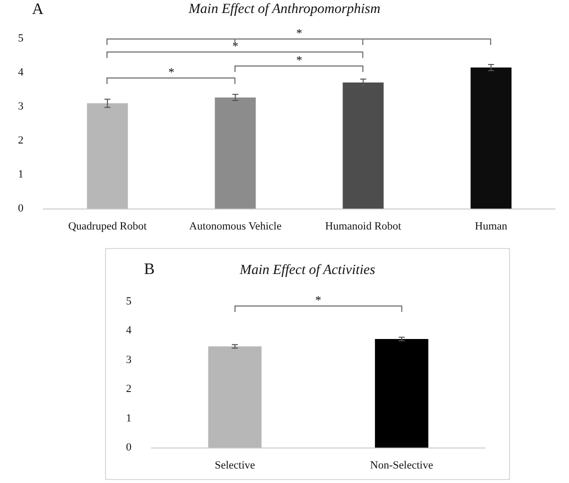 The width and height of the screenshot is (569, 483). I want to click on x-tick-label: Non-Selective, so click(402, 465).